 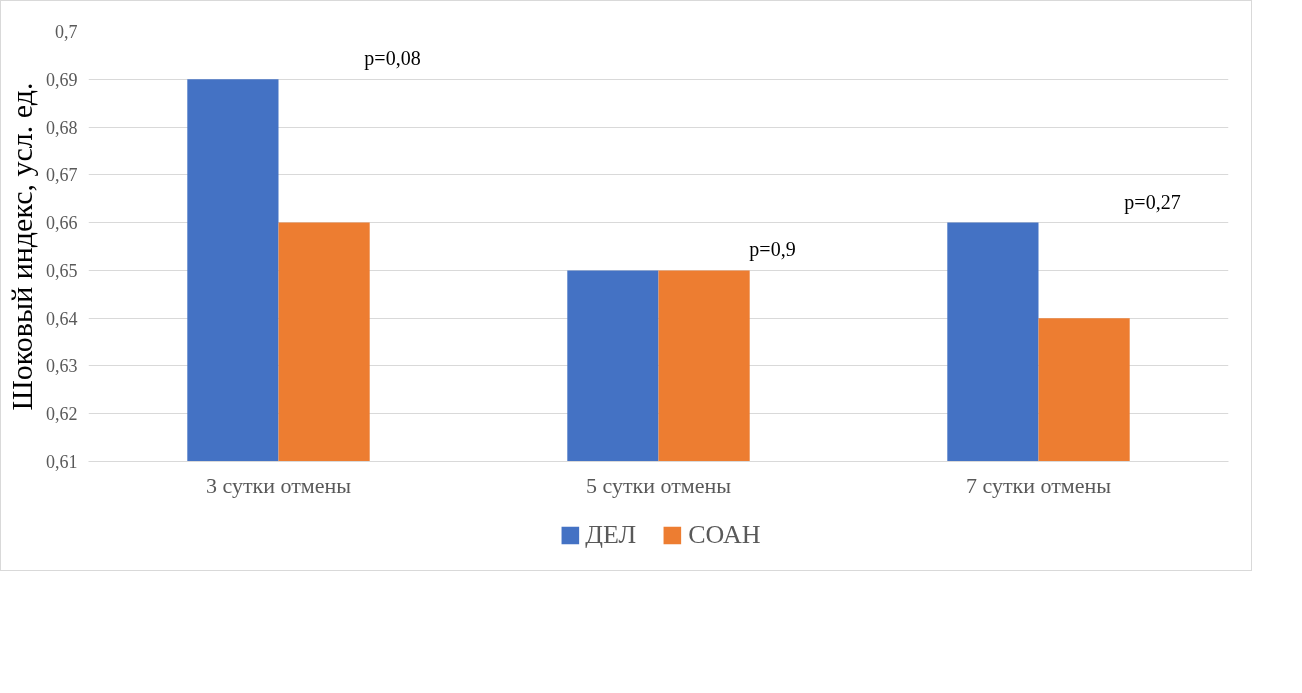 What do you see at coordinates (66, 32) in the screenshot?
I see `y-tick-label: 0,7` at bounding box center [66, 32].